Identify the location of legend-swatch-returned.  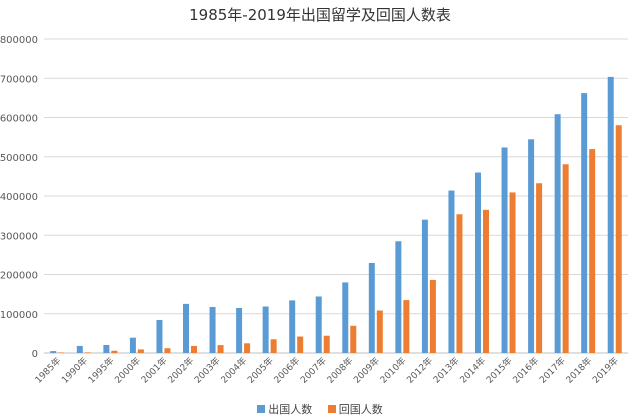
(331, 409).